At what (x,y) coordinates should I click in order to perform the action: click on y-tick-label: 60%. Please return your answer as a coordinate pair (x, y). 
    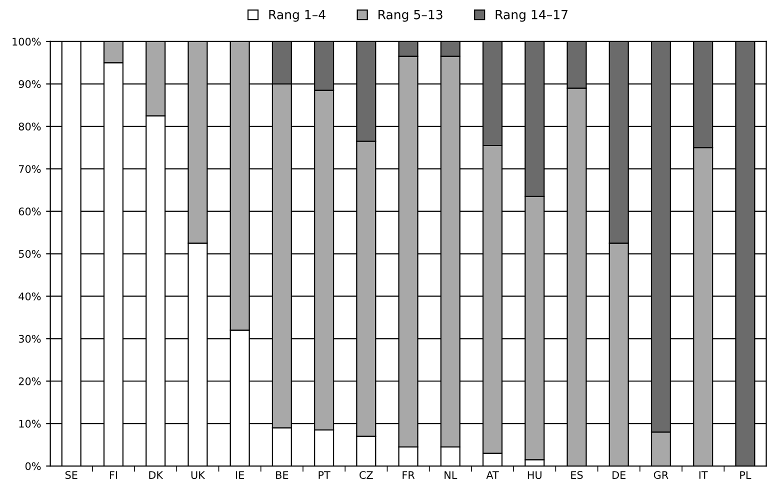
    Looking at the image, I should click on (29, 212).